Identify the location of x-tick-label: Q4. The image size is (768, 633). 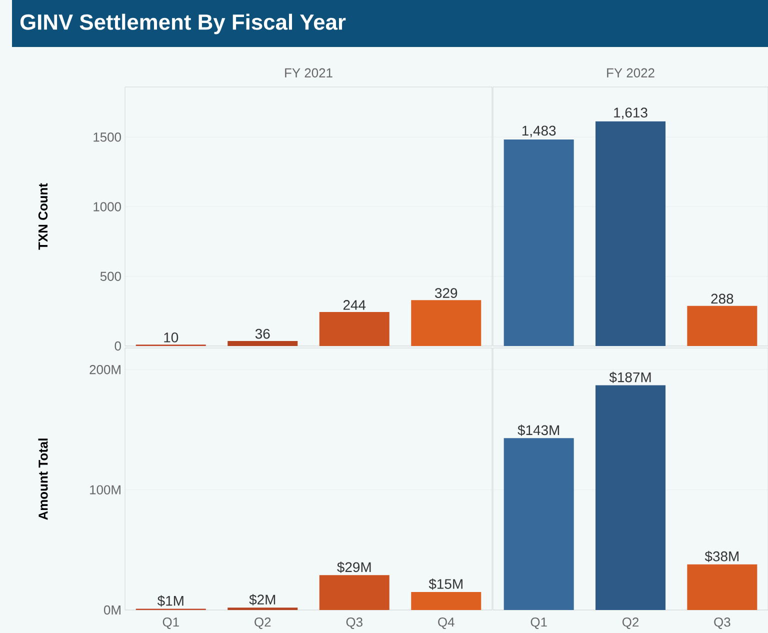
(446, 623).